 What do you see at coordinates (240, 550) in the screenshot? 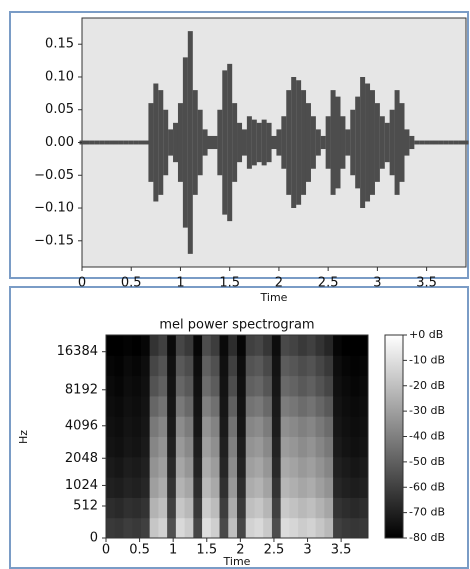
I see `x-tick-label: 2` at bounding box center [240, 550].